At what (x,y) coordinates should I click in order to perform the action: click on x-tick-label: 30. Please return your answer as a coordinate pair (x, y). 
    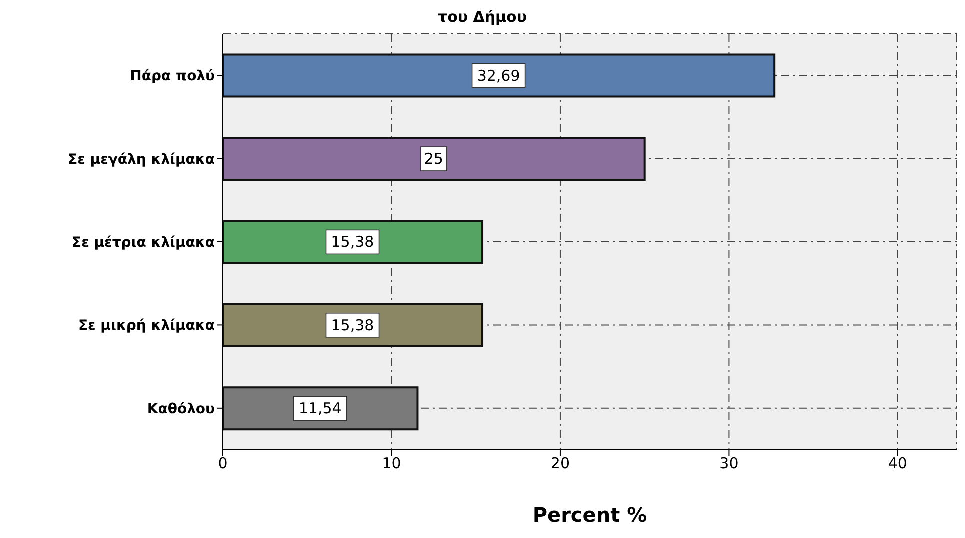
    Looking at the image, I should click on (729, 463).